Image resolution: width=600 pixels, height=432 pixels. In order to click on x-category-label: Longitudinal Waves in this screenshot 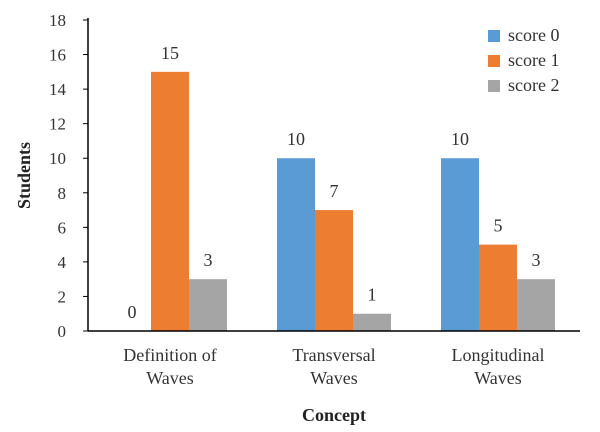, I will do `click(498, 366)`.